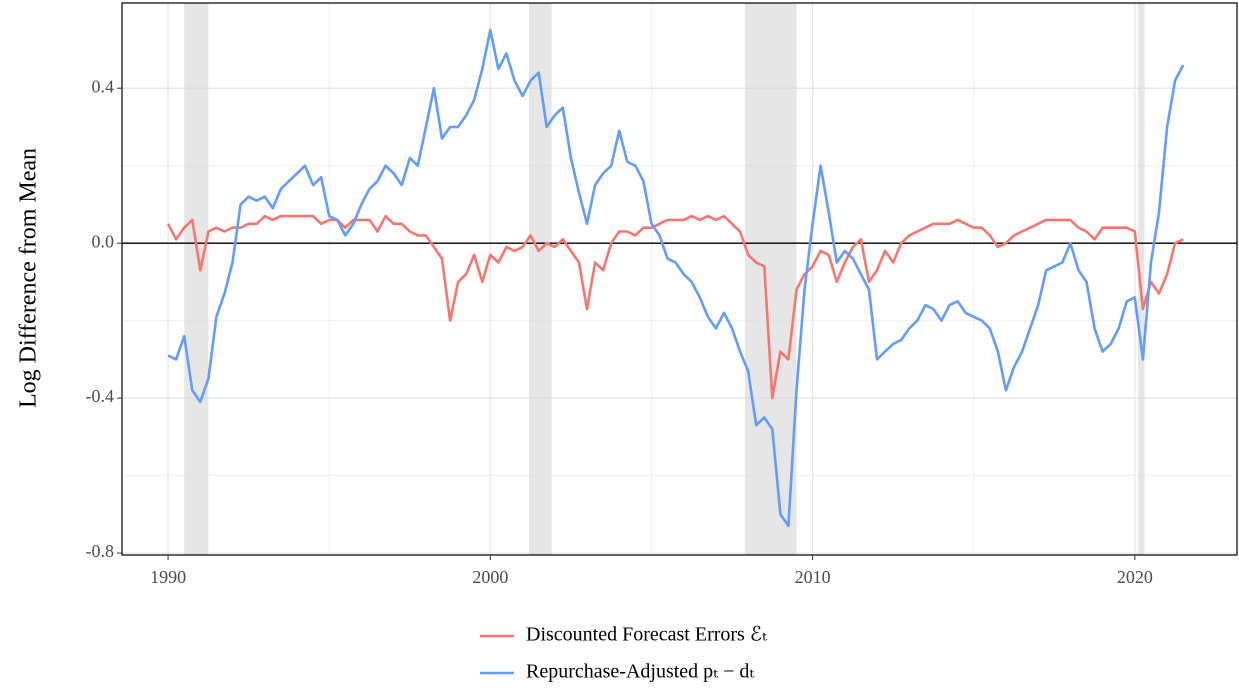 Image resolution: width=1239 pixels, height=692 pixels. Describe the element at coordinates (100, 396) in the screenshot. I see `y-tick-label: -0.4` at that location.